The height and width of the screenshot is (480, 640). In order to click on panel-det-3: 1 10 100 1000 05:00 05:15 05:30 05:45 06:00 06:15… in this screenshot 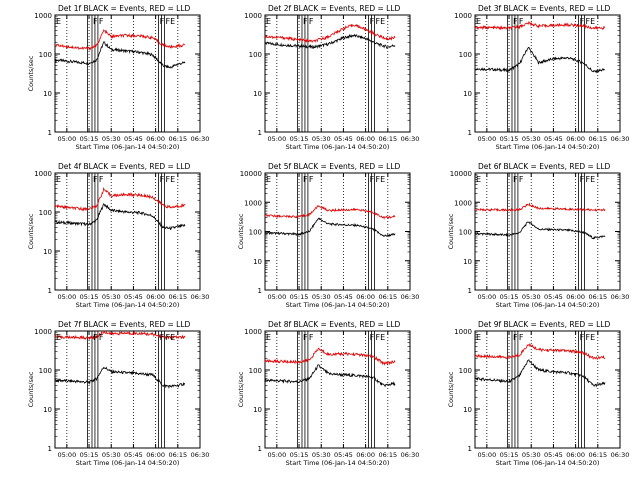, I will do `click(541, 77)`.